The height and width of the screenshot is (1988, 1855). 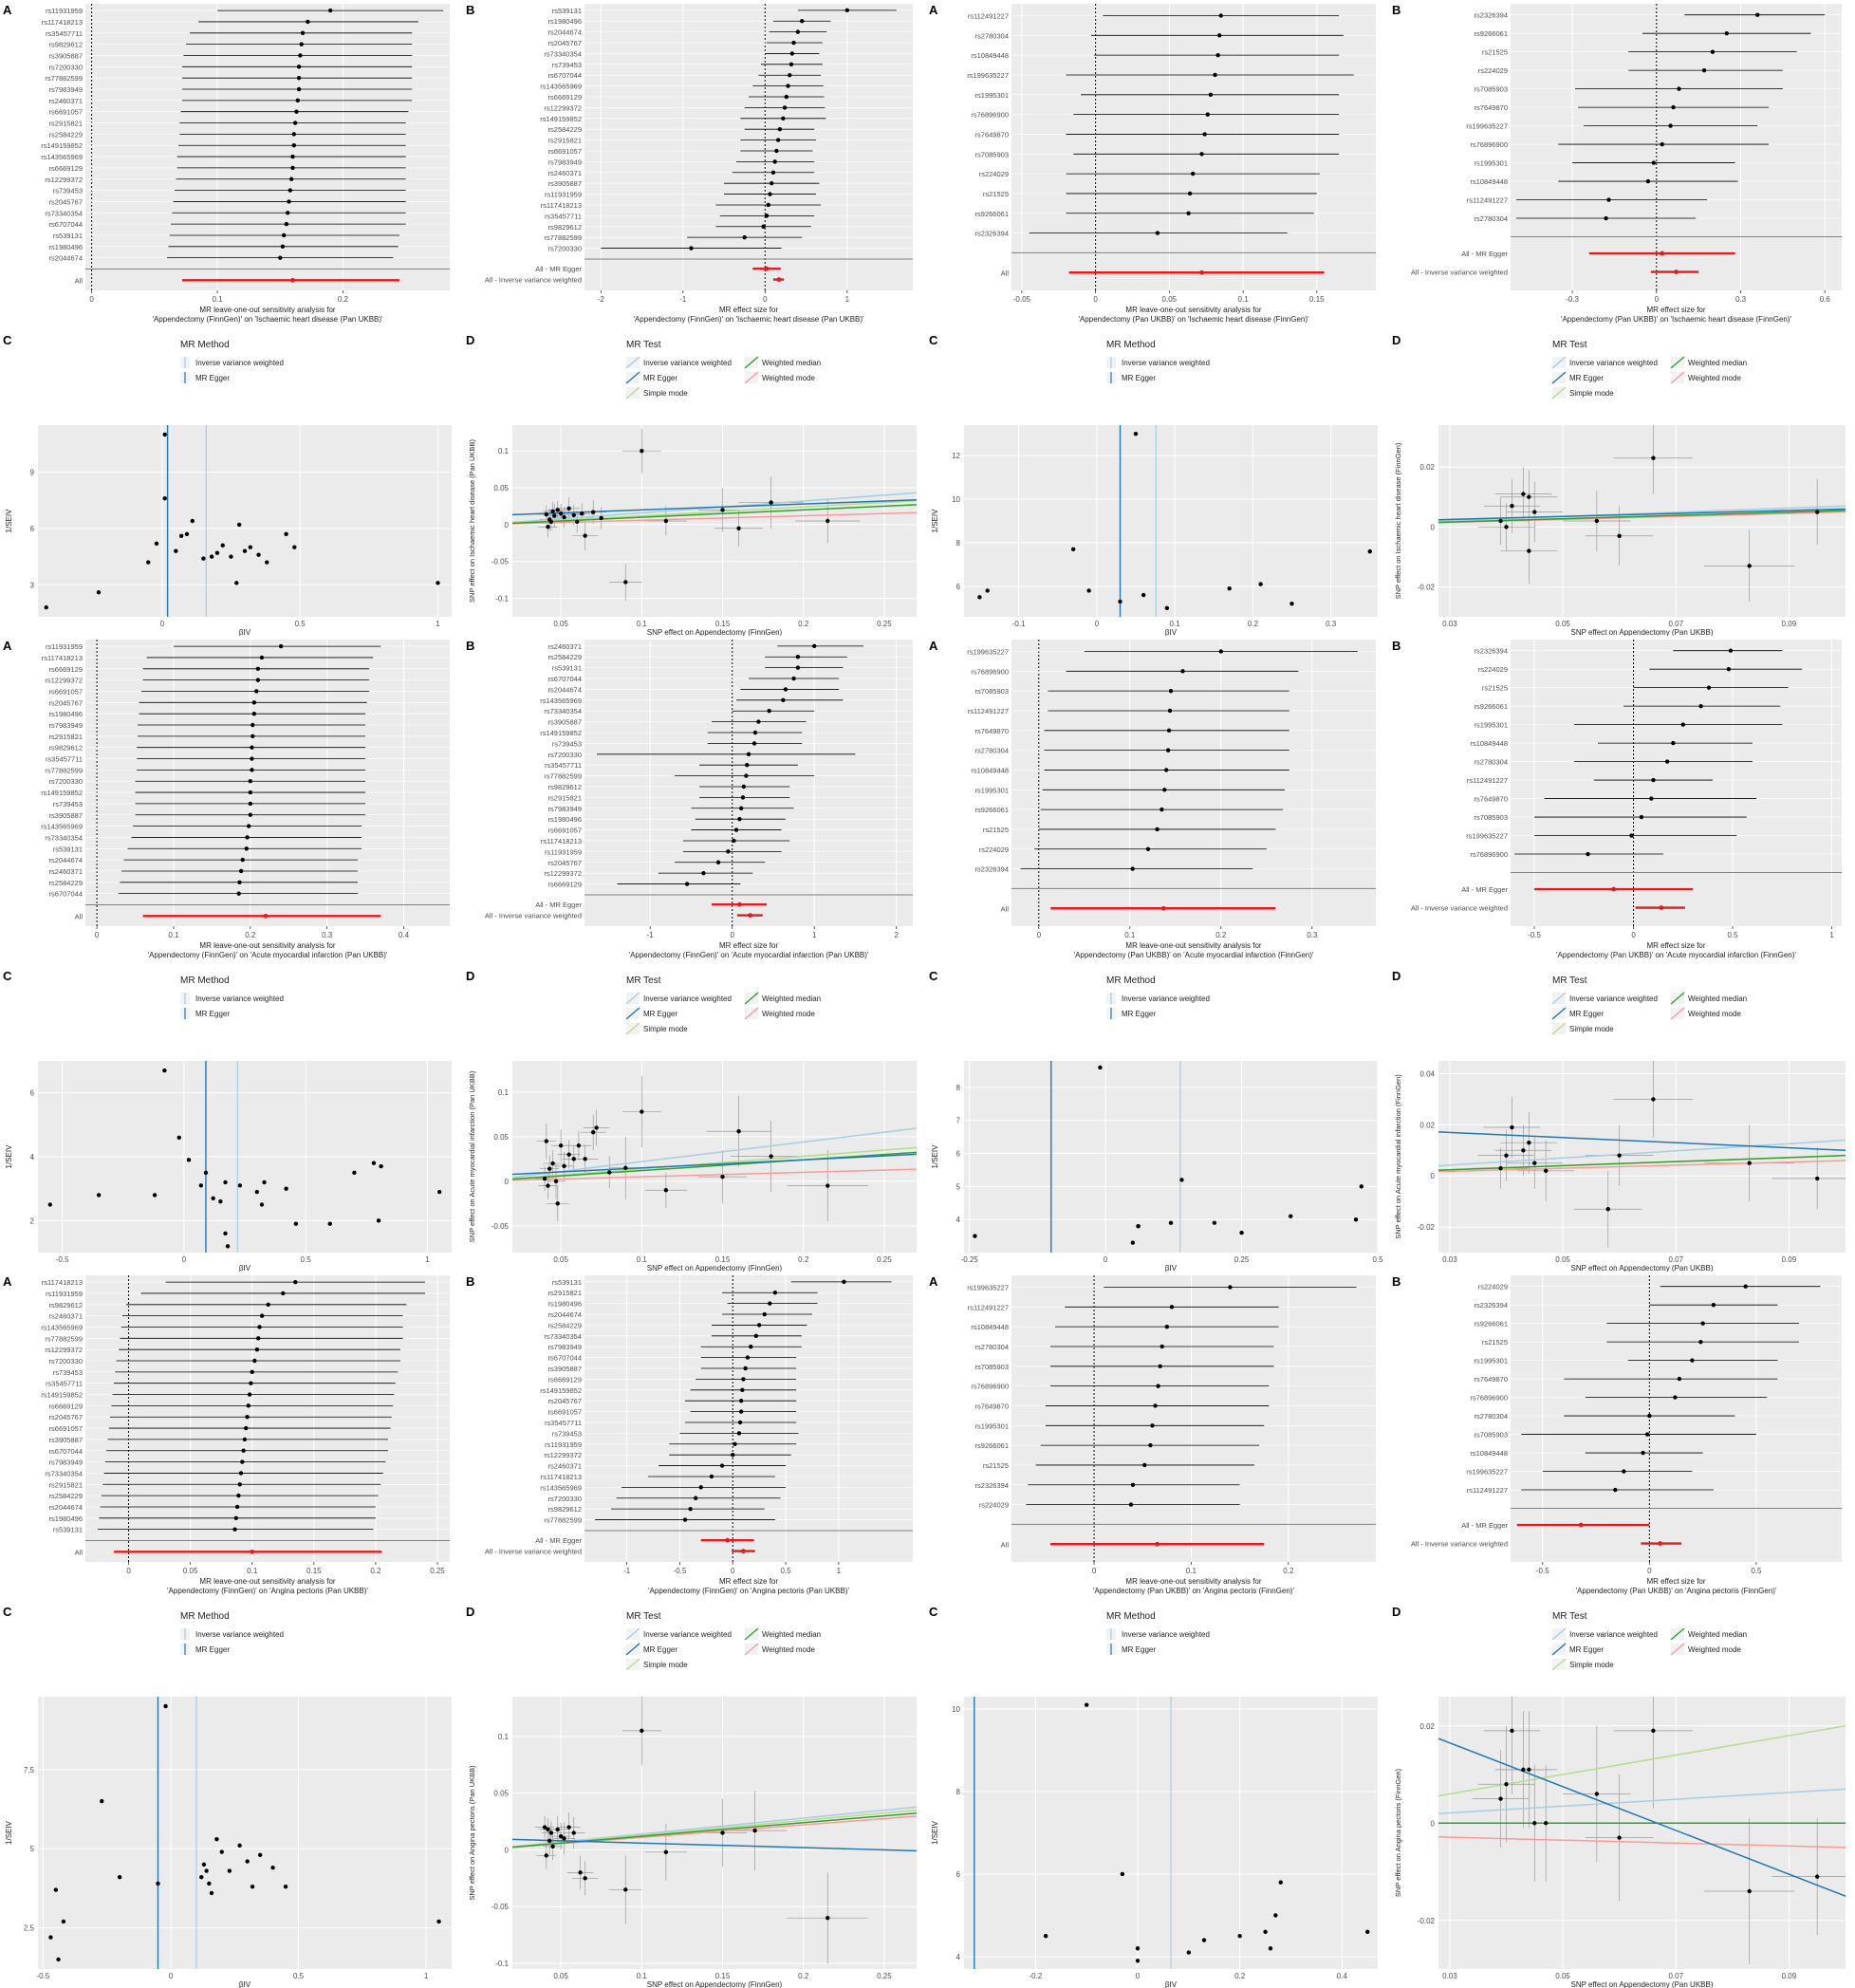 What do you see at coordinates (565, 1467) in the screenshot?
I see `snp-label: rs2460371` at bounding box center [565, 1467].